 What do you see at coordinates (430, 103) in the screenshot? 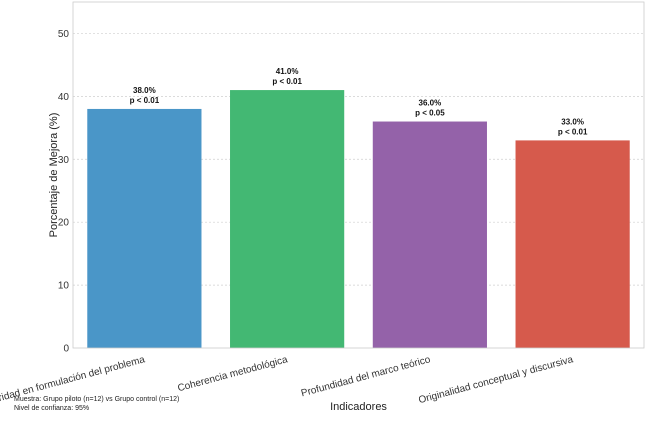
I see `bar-value-label: 36.0%` at bounding box center [430, 103].